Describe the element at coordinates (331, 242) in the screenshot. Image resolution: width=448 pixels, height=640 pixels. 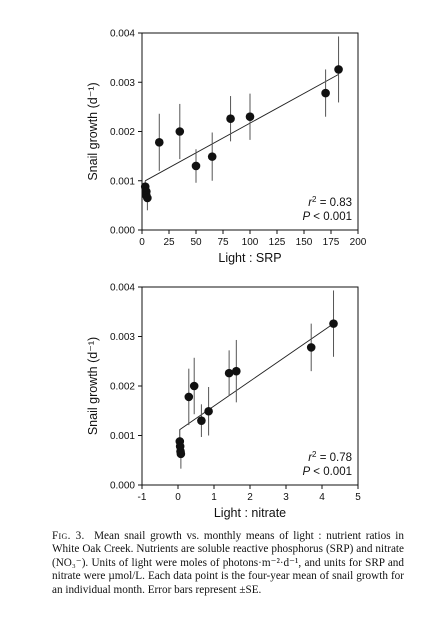
I see `x-tick-label: 175` at that location.